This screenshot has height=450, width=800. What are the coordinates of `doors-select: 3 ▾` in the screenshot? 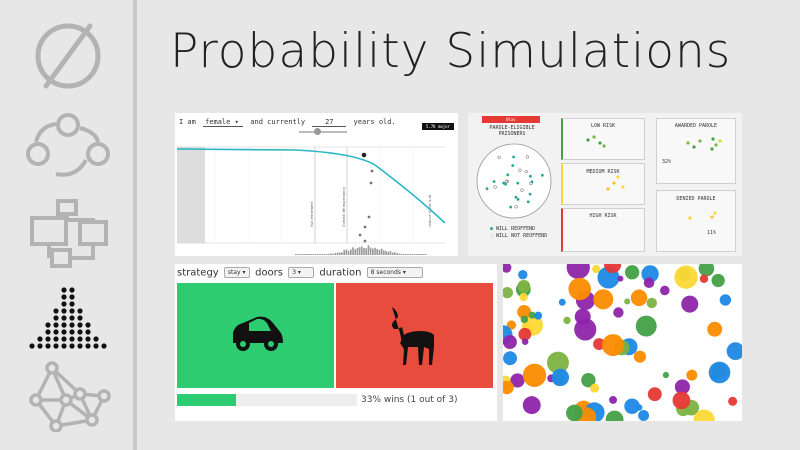 It's located at (301, 272).